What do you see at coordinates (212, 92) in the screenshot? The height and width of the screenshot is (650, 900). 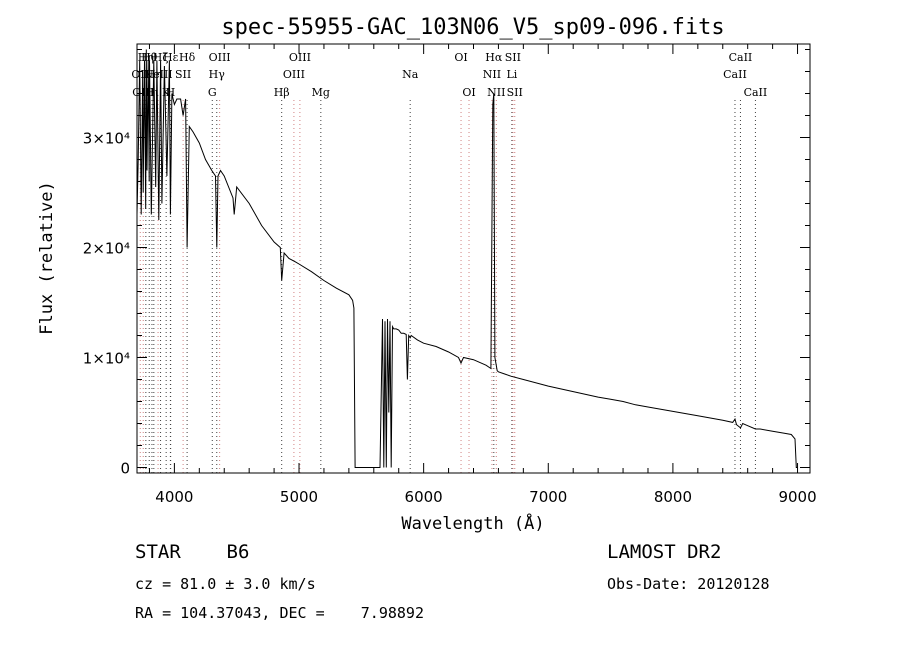 I see `line-label-13: G` at bounding box center [212, 92].